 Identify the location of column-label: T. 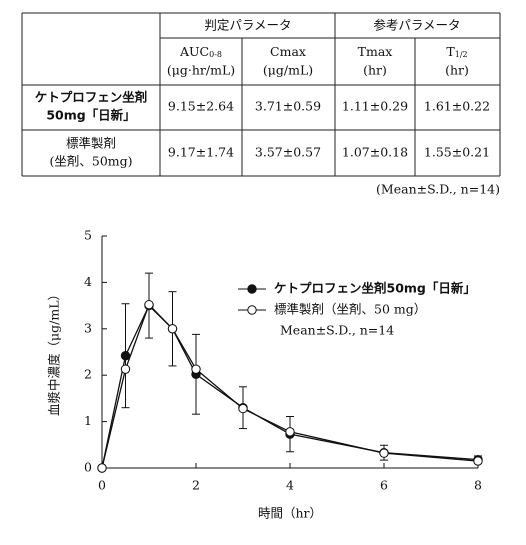
(450, 51).